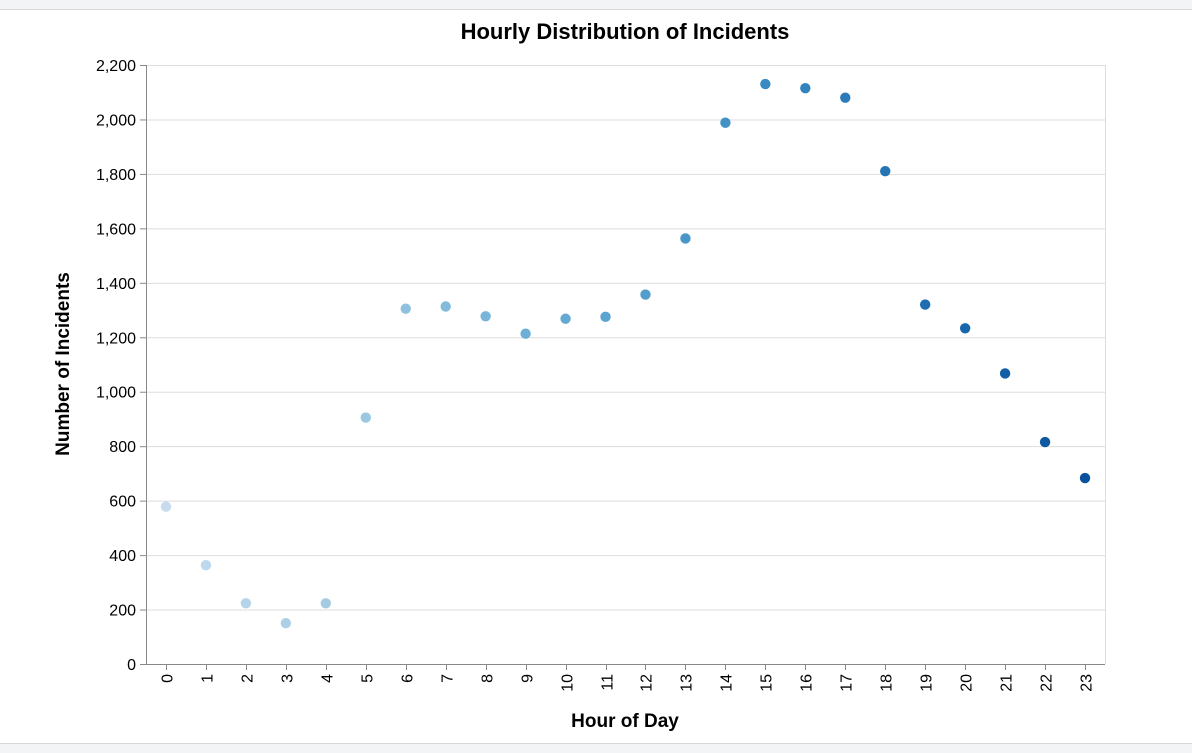  Describe the element at coordinates (608, 682) in the screenshot. I see `x-tick-label: 11` at that location.